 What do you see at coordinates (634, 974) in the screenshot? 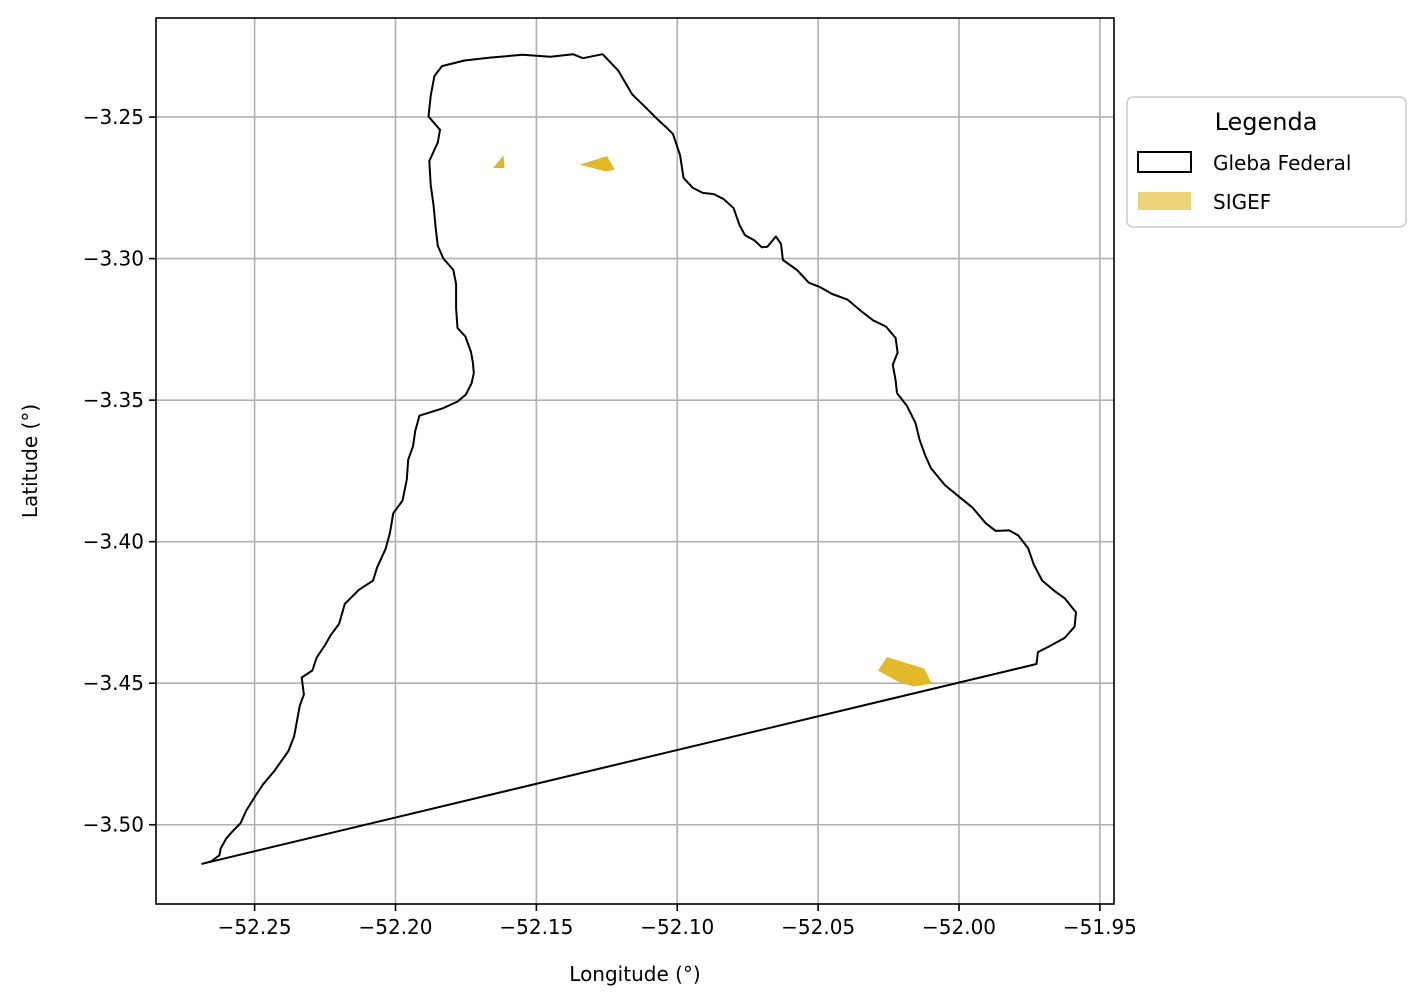
I see `x-axis-label: Longitude (°)` at bounding box center [634, 974].